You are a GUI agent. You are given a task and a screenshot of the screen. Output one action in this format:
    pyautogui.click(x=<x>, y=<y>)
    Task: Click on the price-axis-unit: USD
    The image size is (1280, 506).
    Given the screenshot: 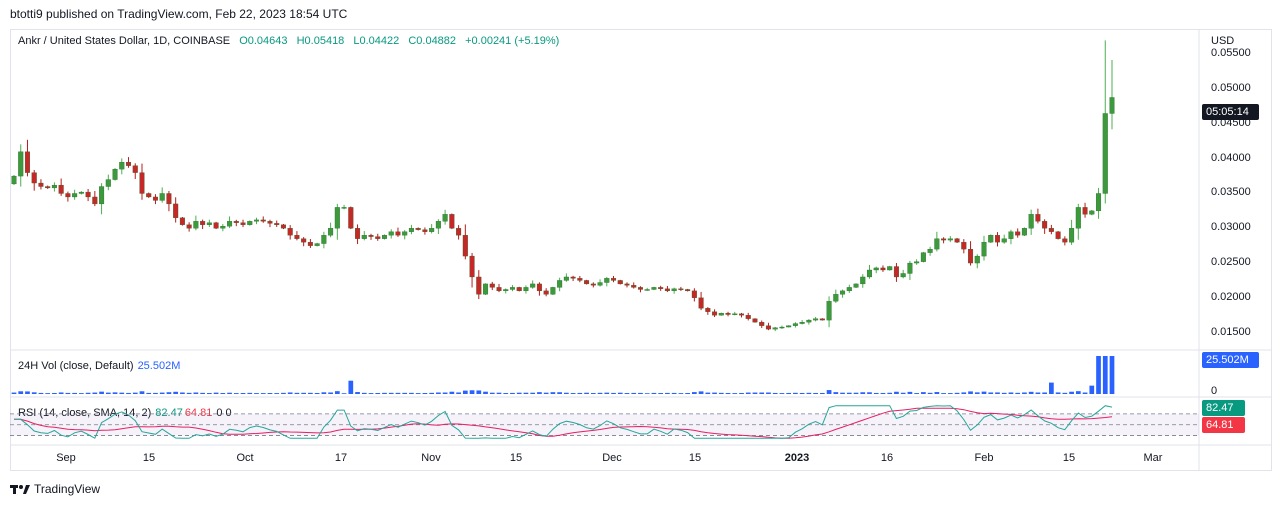 What is the action you would take?
    pyautogui.click(x=1223, y=41)
    